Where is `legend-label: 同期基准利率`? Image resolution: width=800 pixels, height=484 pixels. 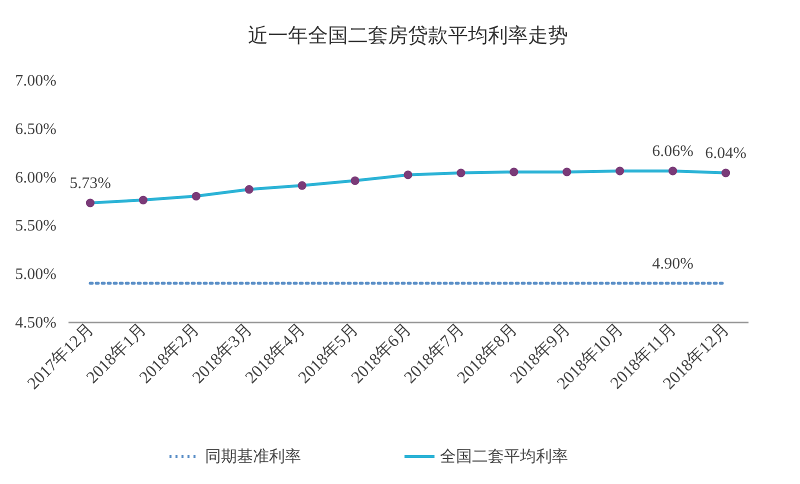
legend-label: 同期基准利率 is located at coordinates (253, 457).